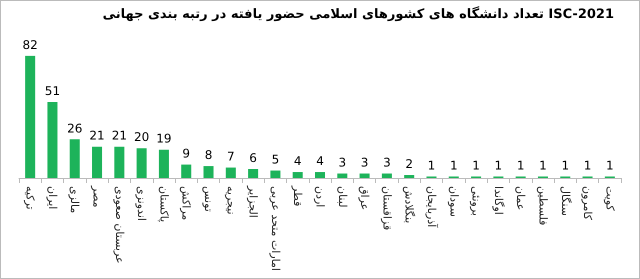  I want to click on data-label: 8, so click(208, 155).